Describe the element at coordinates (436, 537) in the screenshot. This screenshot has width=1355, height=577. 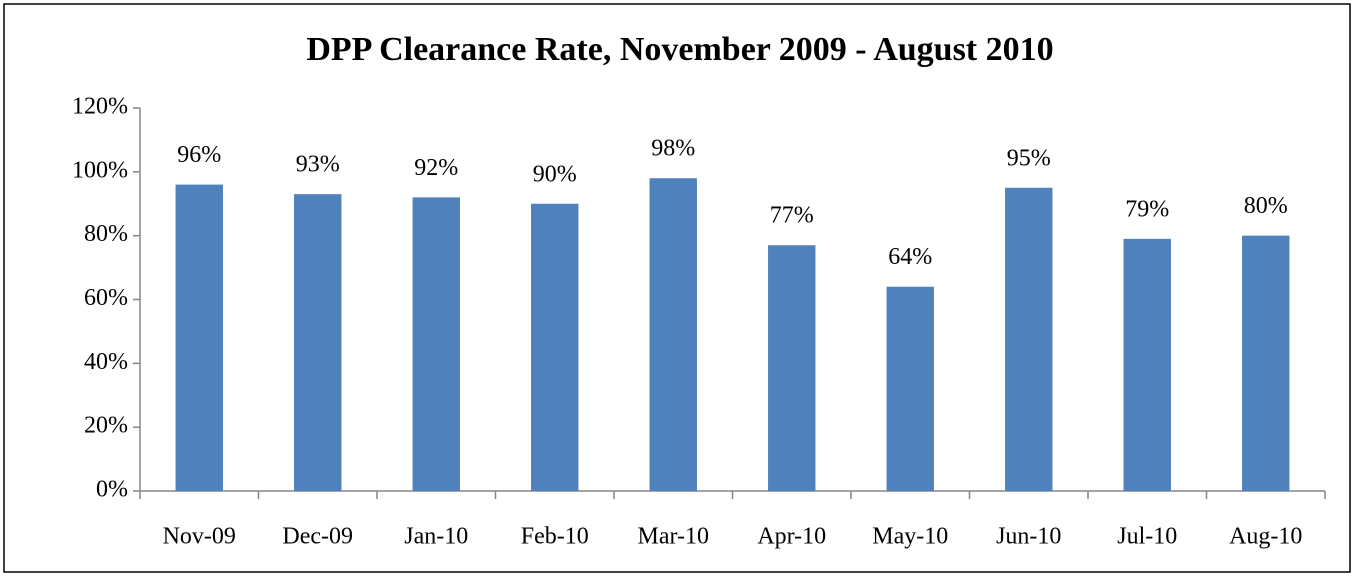
I see `x-tick-label: Jan-10` at that location.